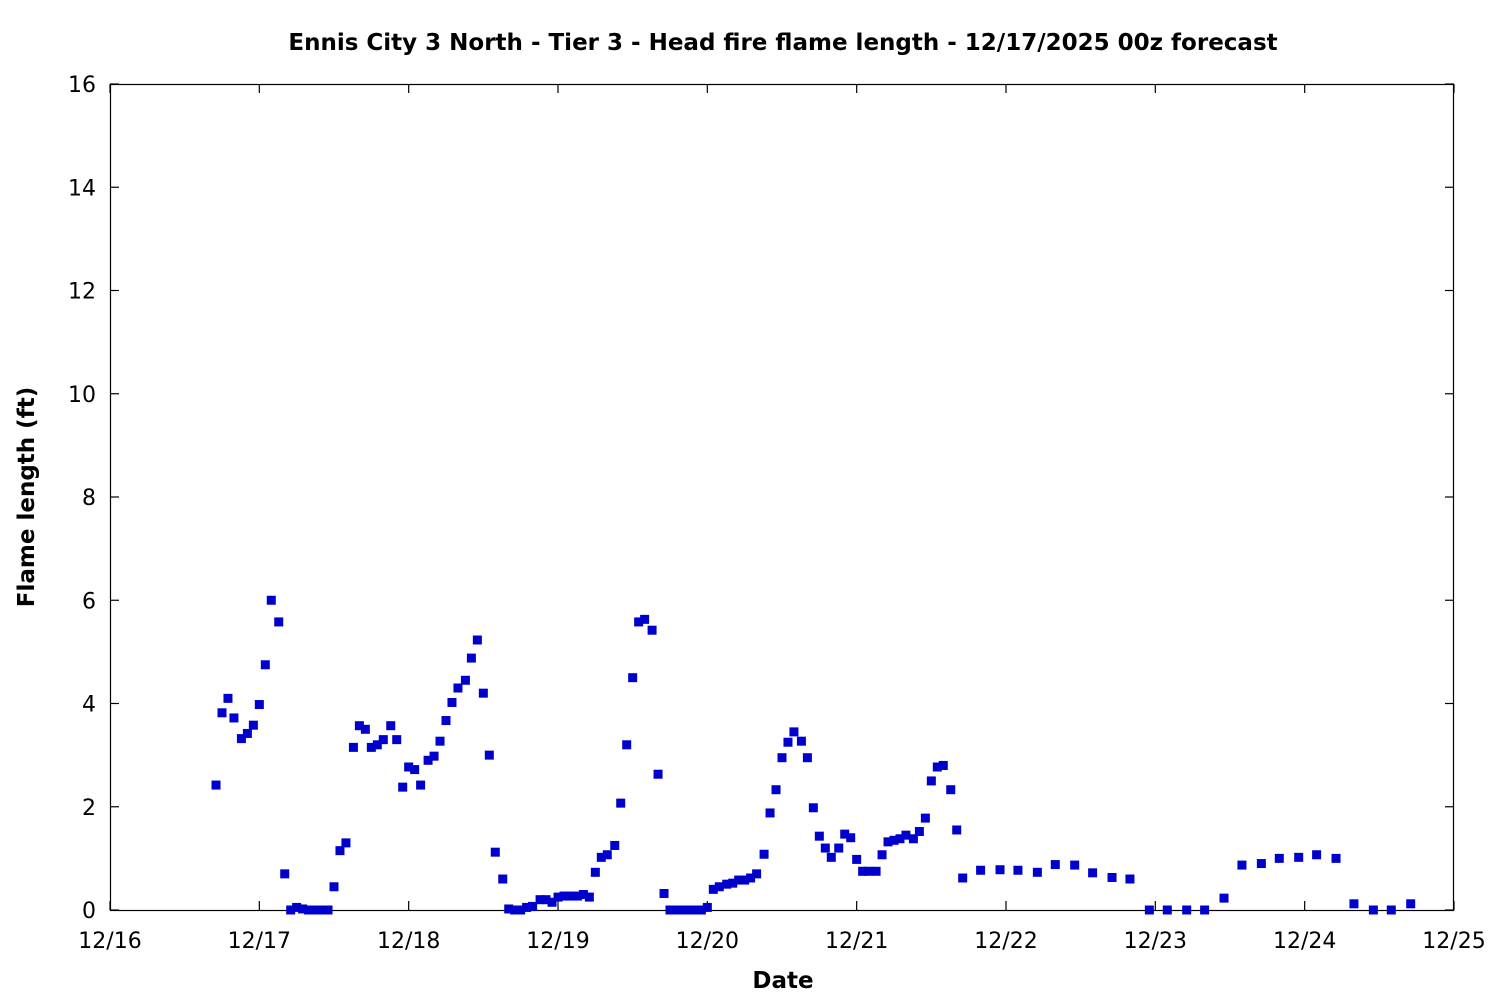 This screenshot has height=1000, width=1500. I want to click on x-tick-label: 12/21, so click(856, 941).